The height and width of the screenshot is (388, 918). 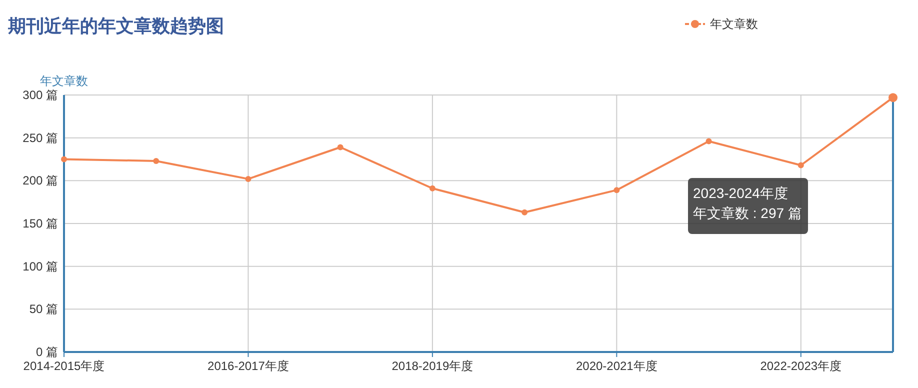 What do you see at coordinates (40, 137) in the screenshot?
I see `y-tick-label: 250 篇` at bounding box center [40, 137].